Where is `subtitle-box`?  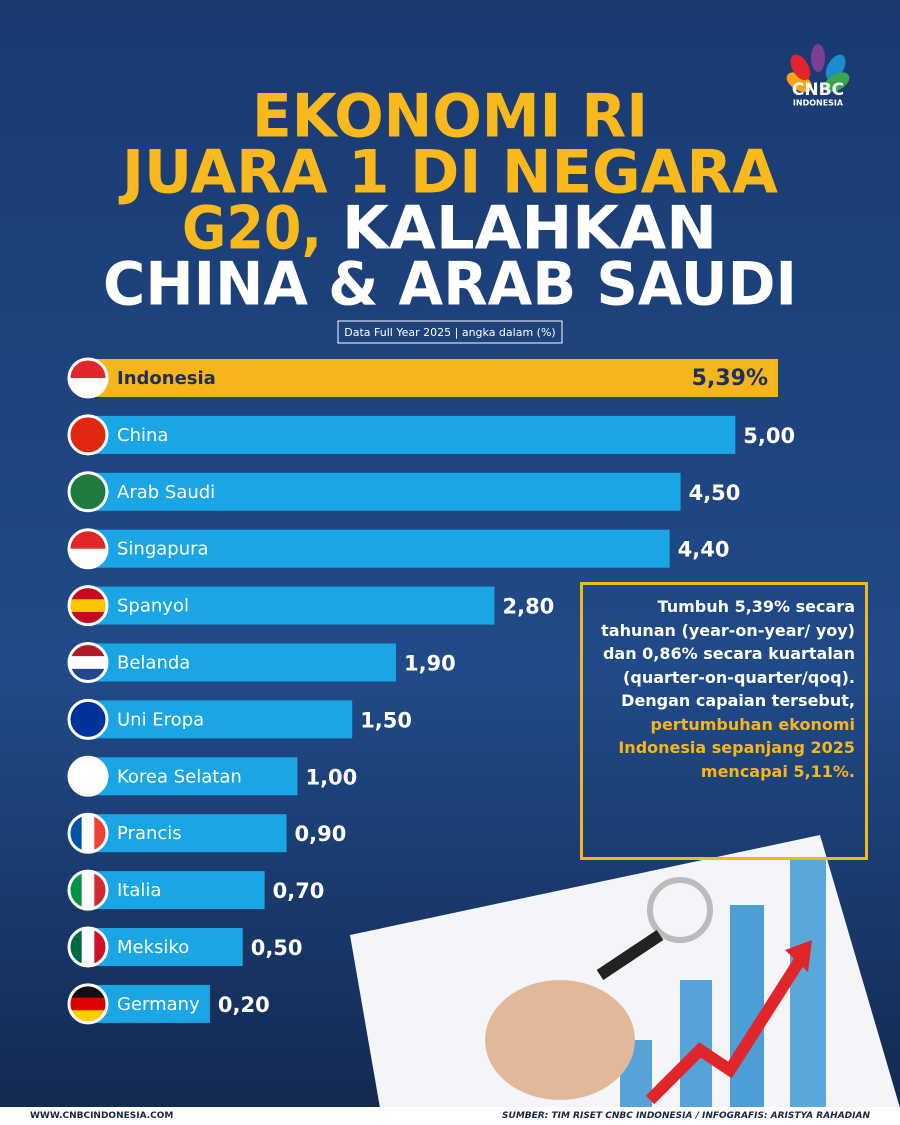 subtitle-box is located at coordinates (450, 332).